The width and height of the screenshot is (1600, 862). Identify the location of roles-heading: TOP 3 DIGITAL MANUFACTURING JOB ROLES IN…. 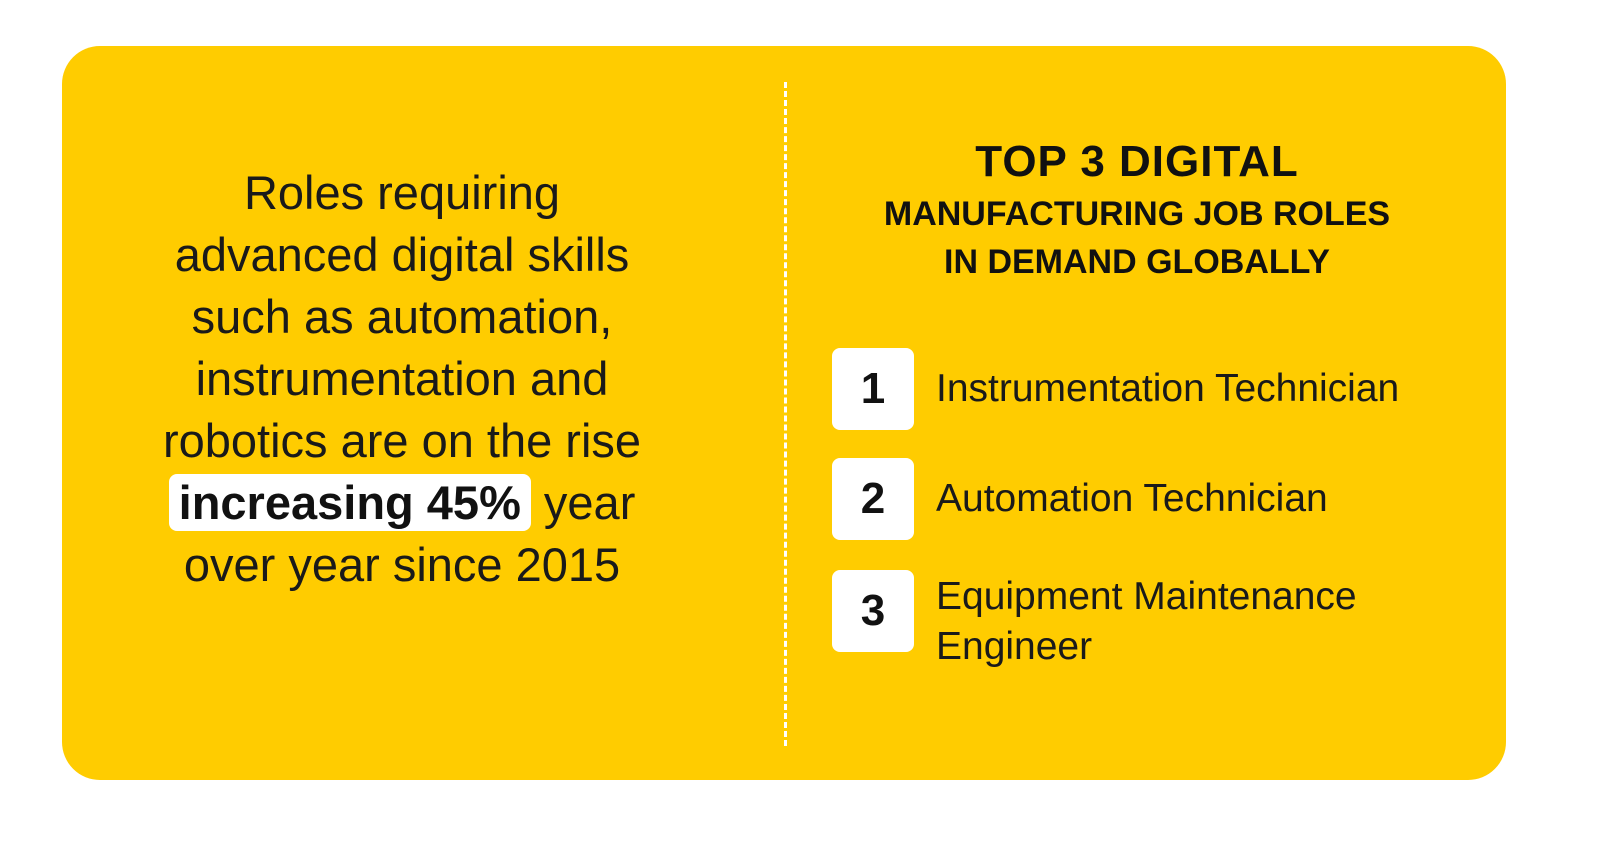
(1137, 210).